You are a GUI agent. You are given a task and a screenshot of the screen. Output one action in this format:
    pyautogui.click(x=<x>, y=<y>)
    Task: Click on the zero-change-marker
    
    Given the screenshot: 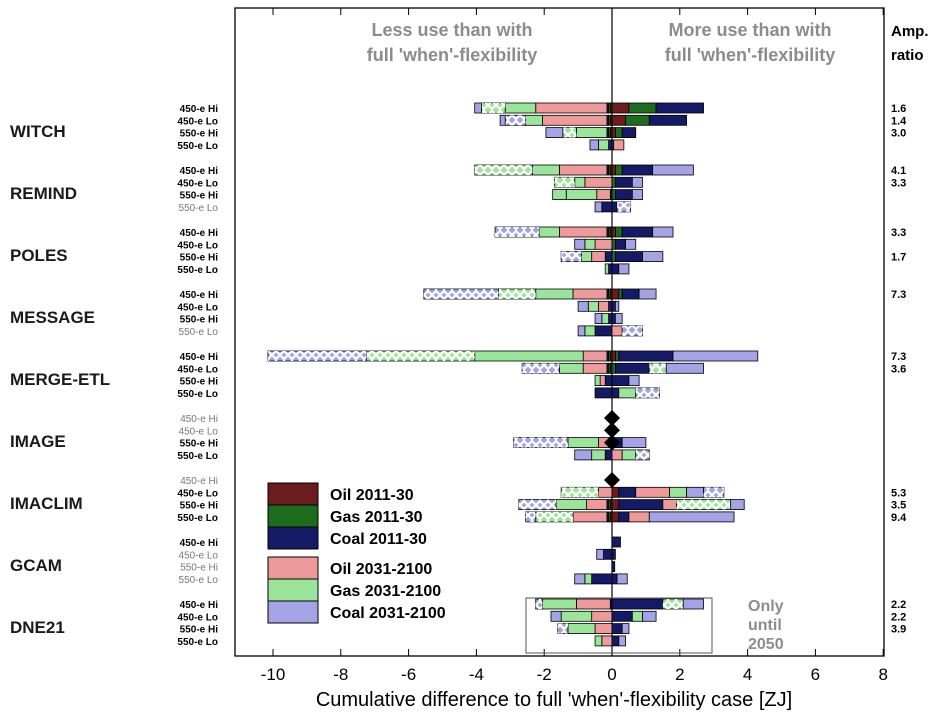 What is the action you would take?
    pyautogui.click(x=612, y=418)
    